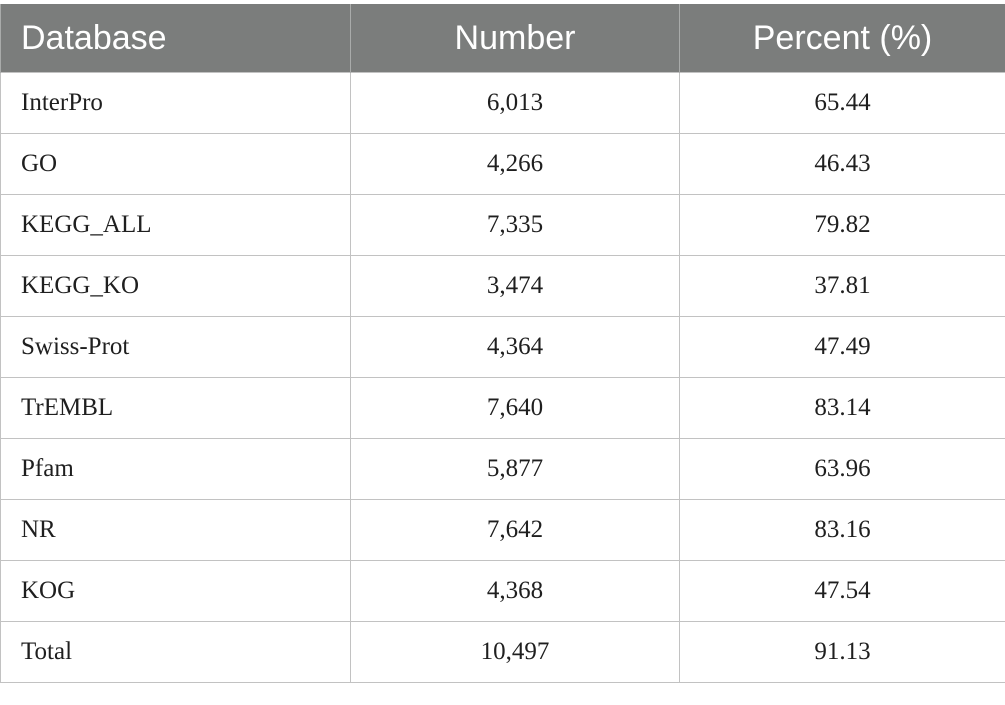 This screenshot has width=1005, height=705. I want to click on cell-number: 7,335, so click(515, 225).